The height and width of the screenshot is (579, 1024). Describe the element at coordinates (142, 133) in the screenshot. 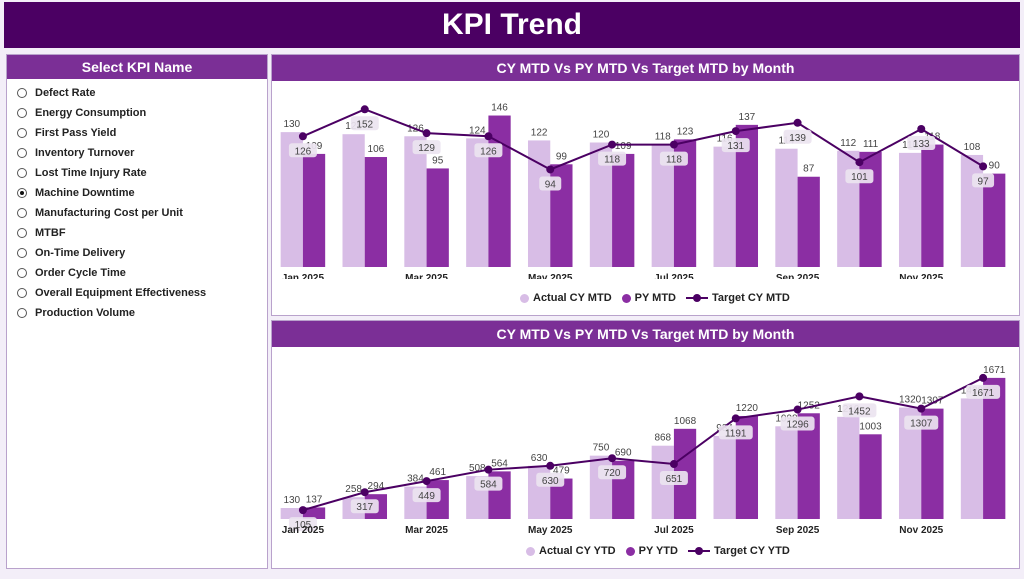

I see `slicer-item: First Pass Yield` at that location.